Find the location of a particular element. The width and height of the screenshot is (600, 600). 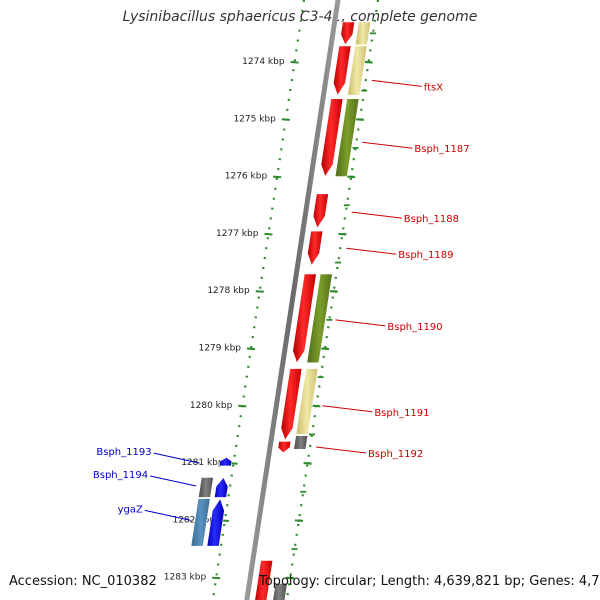

ruler-tick-label: 1282 kbp is located at coordinates (193, 520).